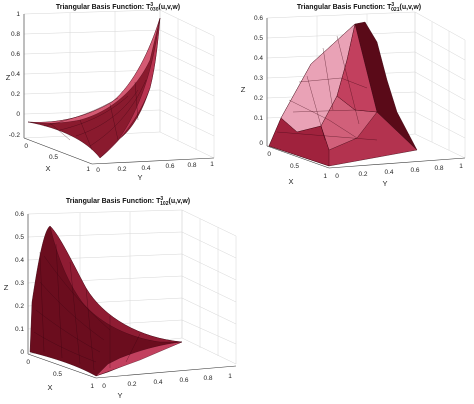  I want to click on chart-title: Triangular Basis Function: T3 021(u,v,w), so click(359, 7).